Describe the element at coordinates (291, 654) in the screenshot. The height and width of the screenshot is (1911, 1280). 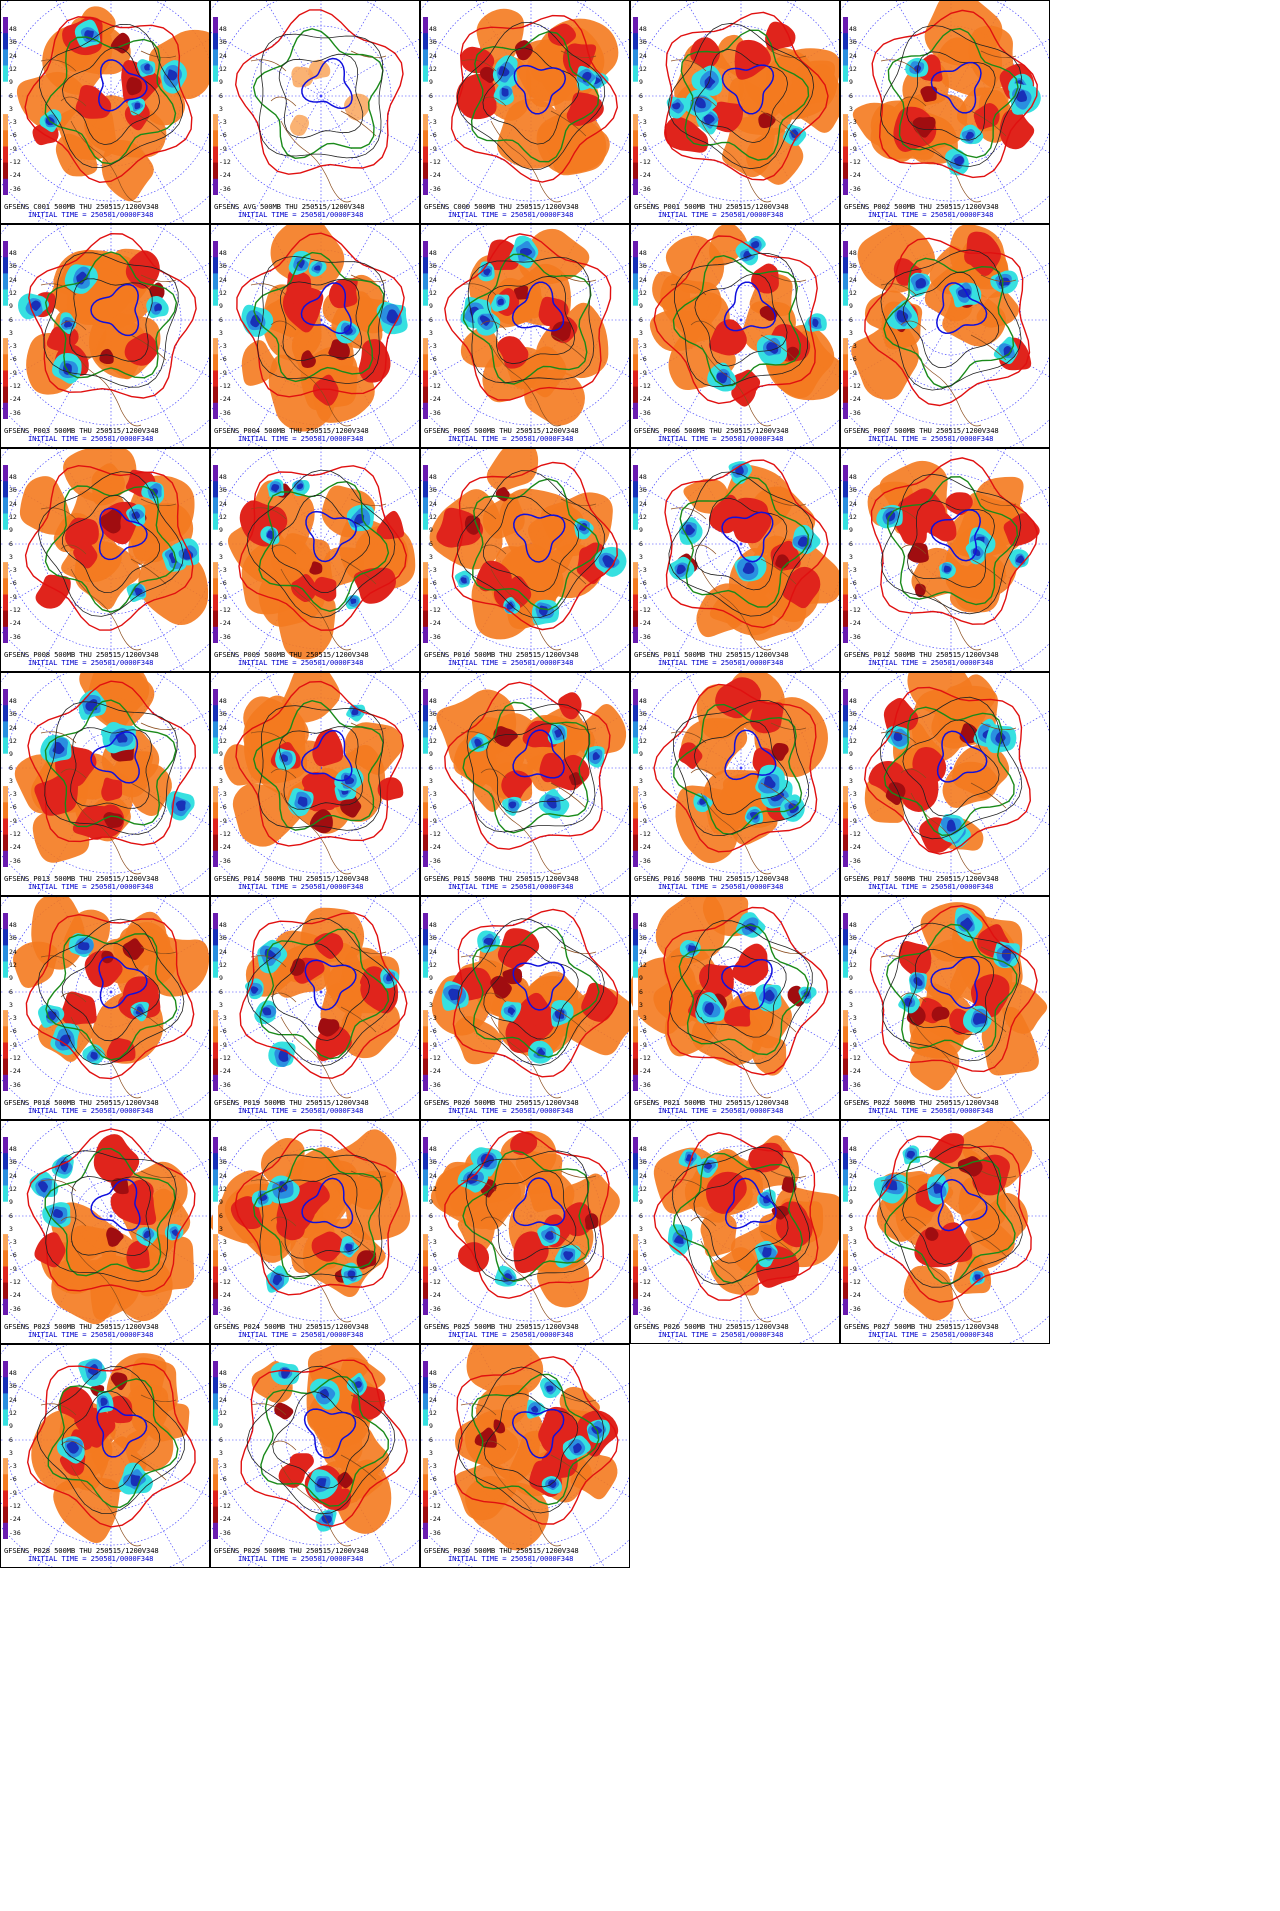
I see `panel-title: GFSENS P009 500MB THU 250515/1200V348` at that location.